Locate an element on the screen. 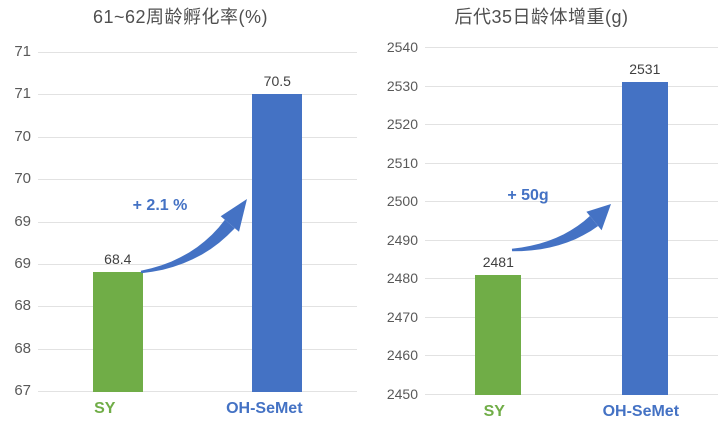 The height and width of the screenshot is (434, 722). bar-value-label: 2531 is located at coordinates (645, 68).